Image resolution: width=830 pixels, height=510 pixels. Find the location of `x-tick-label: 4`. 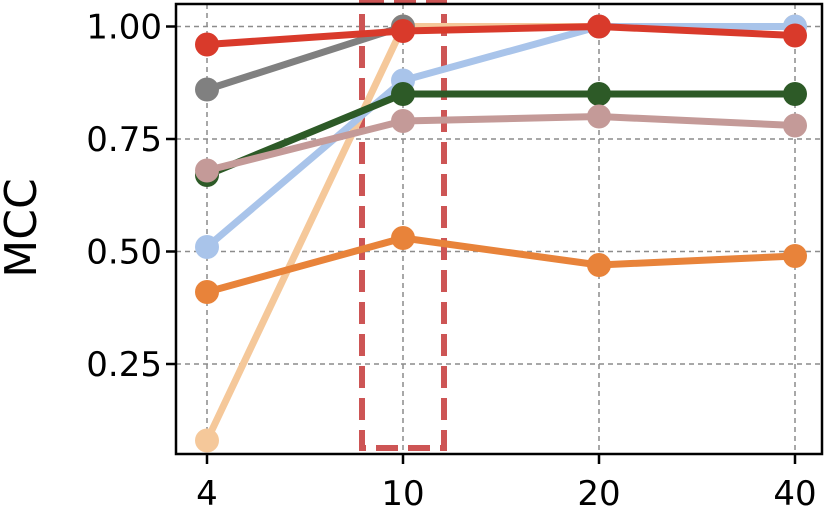

x-tick-label: 4 is located at coordinates (207, 492).